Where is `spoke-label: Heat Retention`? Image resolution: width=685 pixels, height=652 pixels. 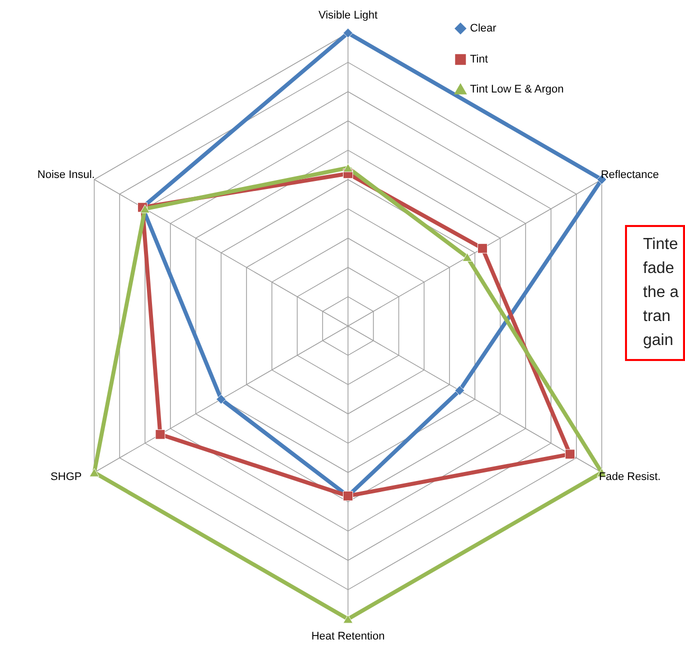
spoke-label: Heat Retention is located at coordinates (348, 636).